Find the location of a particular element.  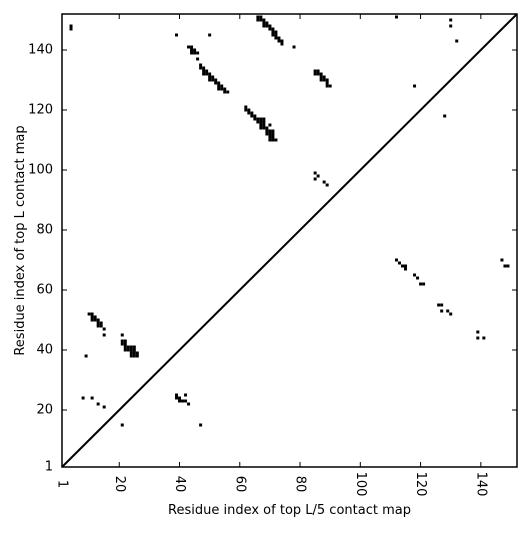

y-tick-label: 120 is located at coordinates (40, 110).